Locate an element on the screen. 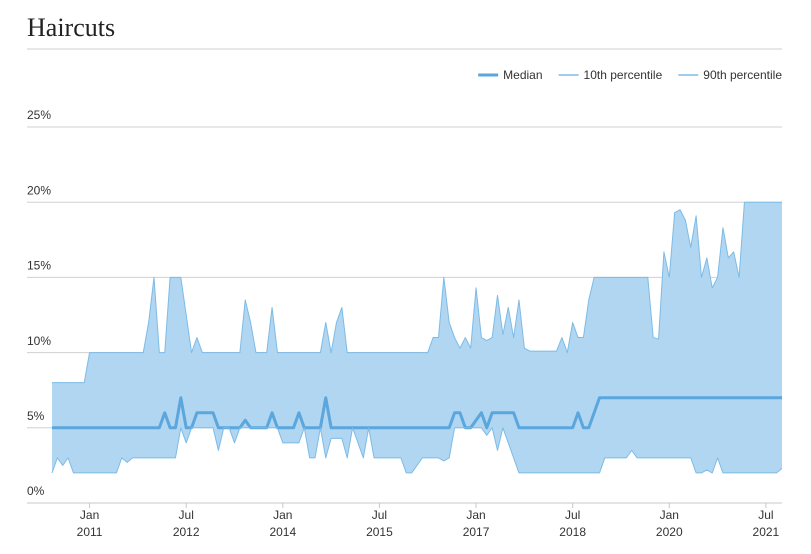 This screenshot has width=811, height=554. legend: Median 10th percentile 90th percentile is located at coordinates (630, 75).